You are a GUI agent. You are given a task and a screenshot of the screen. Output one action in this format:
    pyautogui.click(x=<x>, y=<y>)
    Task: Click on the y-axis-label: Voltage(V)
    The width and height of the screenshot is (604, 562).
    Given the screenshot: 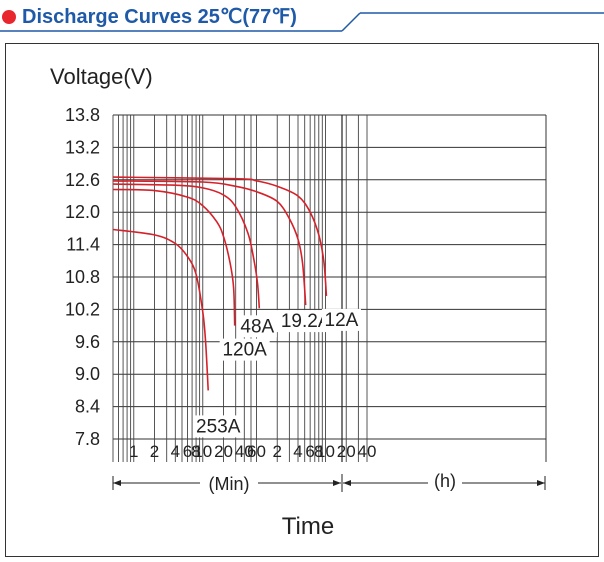 What is the action you would take?
    pyautogui.click(x=101, y=76)
    